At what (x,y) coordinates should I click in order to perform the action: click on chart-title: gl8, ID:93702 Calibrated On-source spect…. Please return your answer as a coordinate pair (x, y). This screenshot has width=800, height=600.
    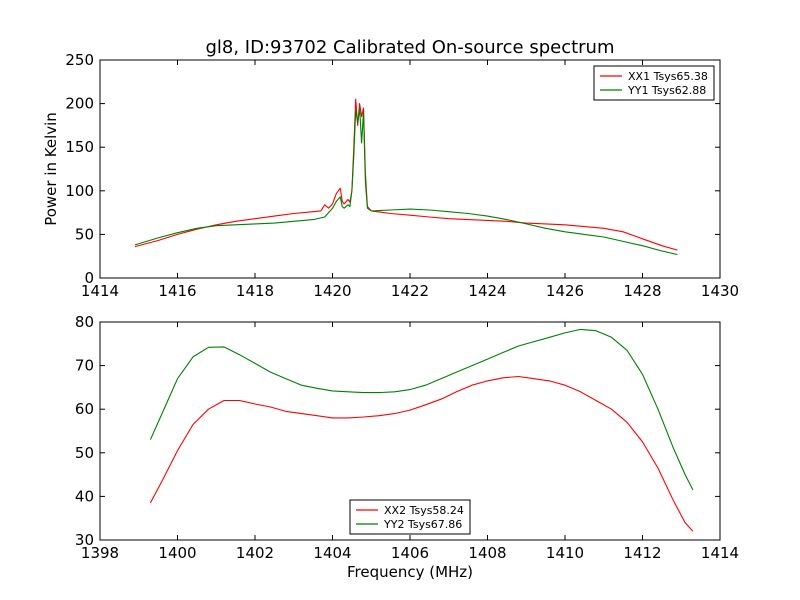
    Looking at the image, I should click on (409, 47).